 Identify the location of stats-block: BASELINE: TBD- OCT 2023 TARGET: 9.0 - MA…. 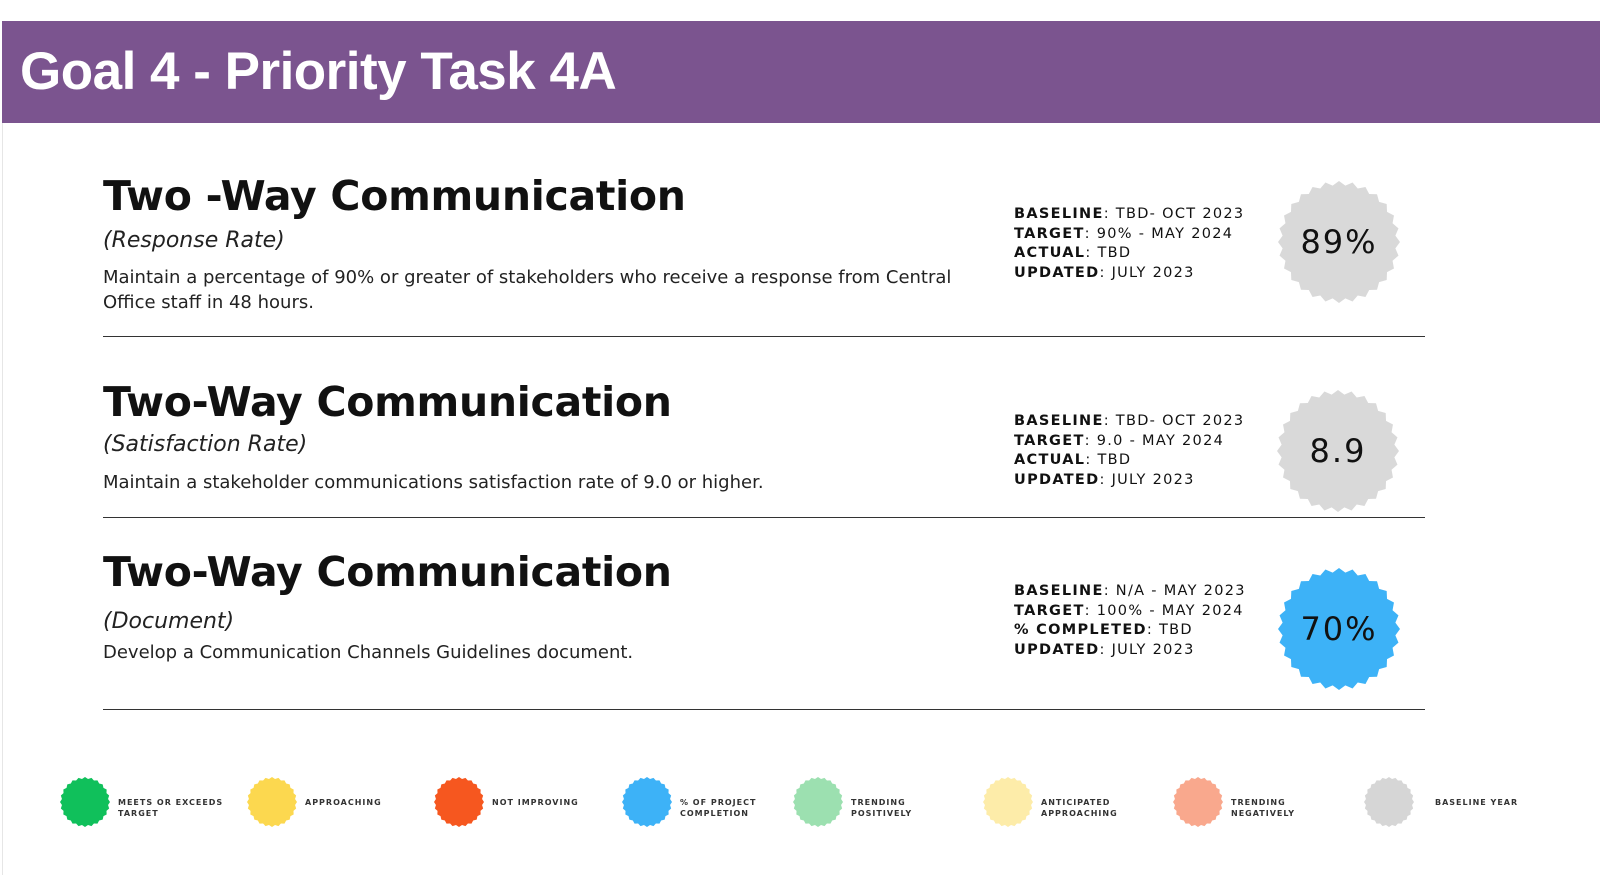
(1129, 451).